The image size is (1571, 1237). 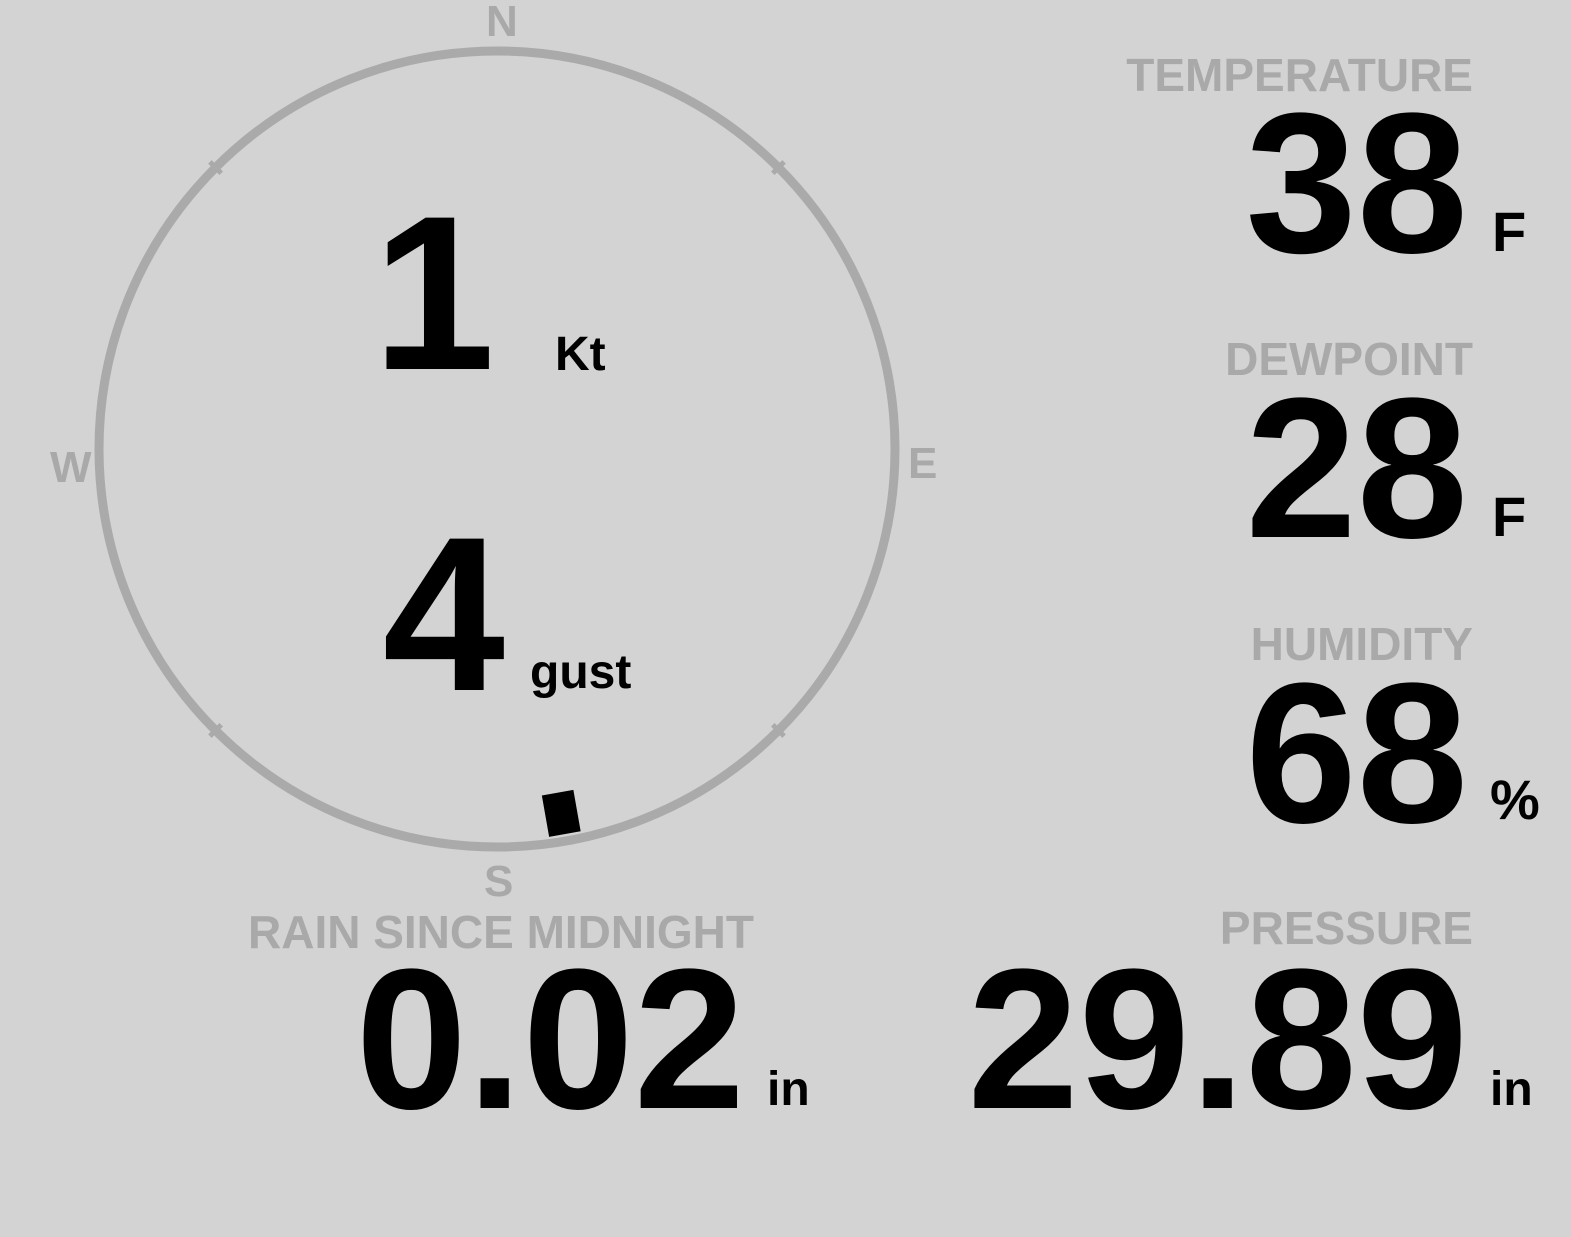 I want to click on compass-west: W, so click(x=71, y=467).